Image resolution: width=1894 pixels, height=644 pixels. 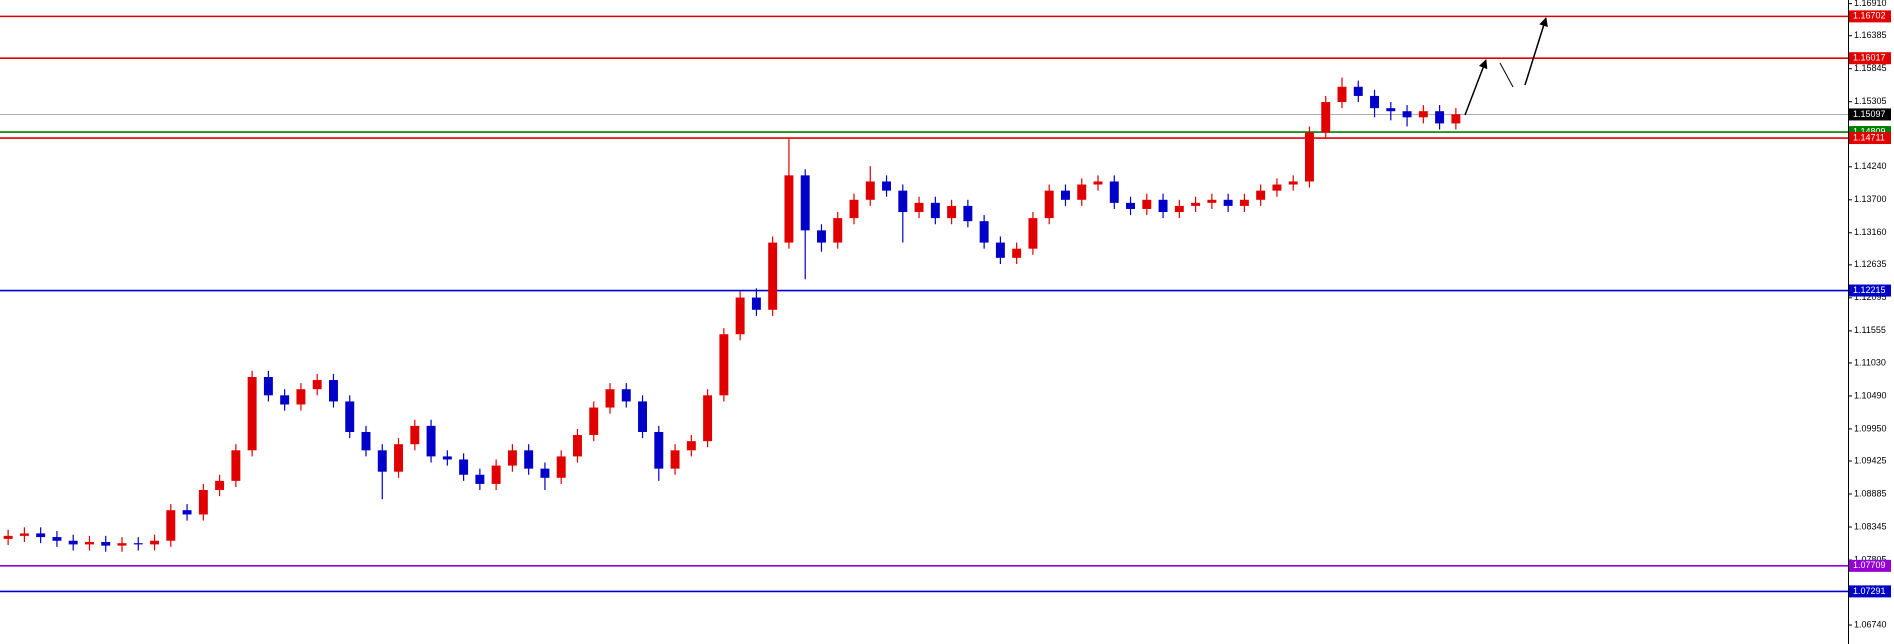 What do you see at coordinates (1869, 137) in the screenshot?
I see `level-label: 1.14711` at bounding box center [1869, 137].